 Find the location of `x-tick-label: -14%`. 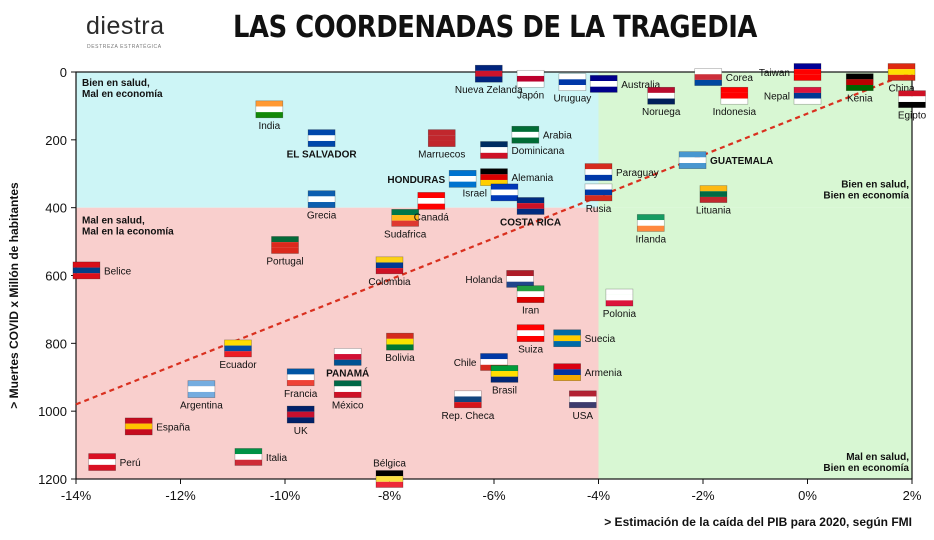

x-tick-label: -14% is located at coordinates (76, 495).